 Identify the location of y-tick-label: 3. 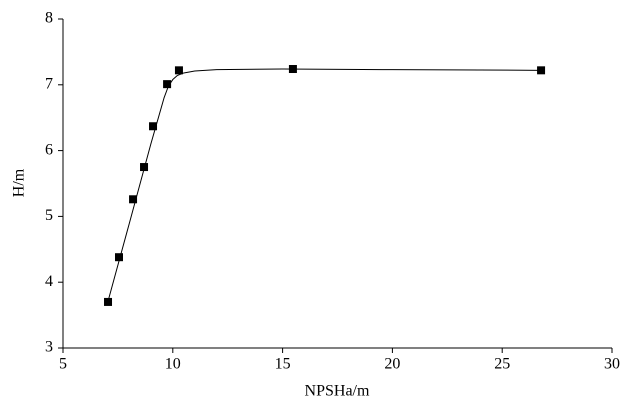
(49, 347).